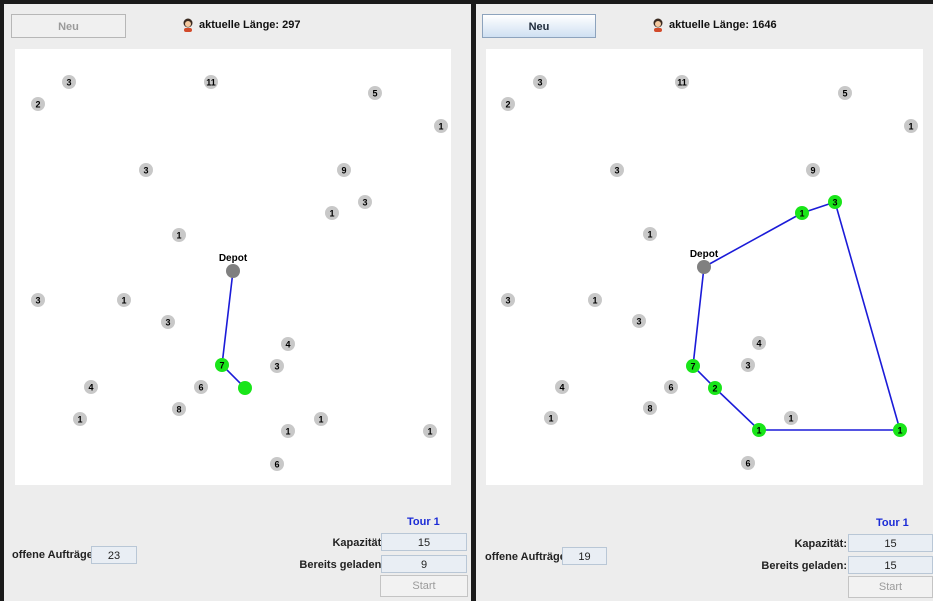  What do you see at coordinates (233, 258) in the screenshot?
I see `depot-label: Depot` at bounding box center [233, 258].